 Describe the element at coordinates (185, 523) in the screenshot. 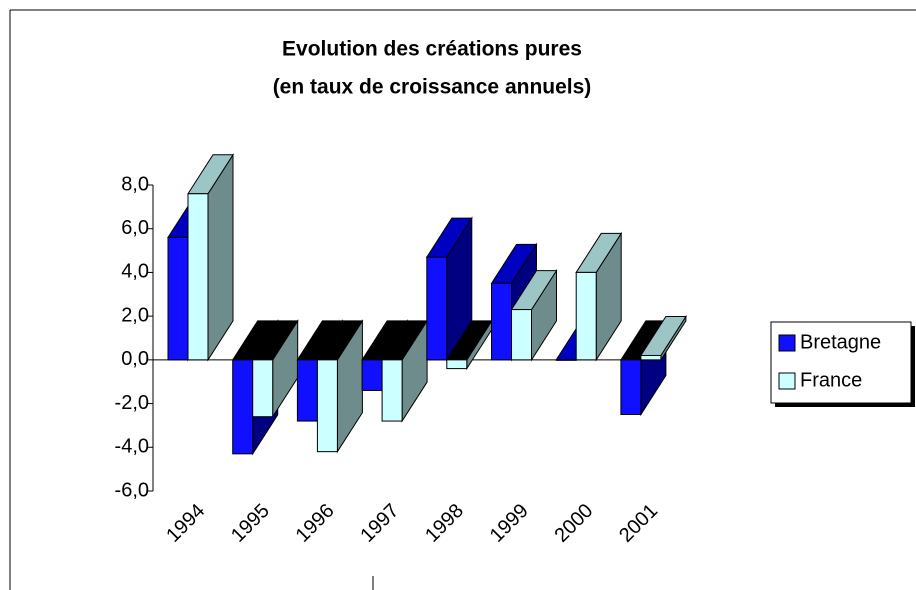

I see `x-tick-label: 1994` at that location.